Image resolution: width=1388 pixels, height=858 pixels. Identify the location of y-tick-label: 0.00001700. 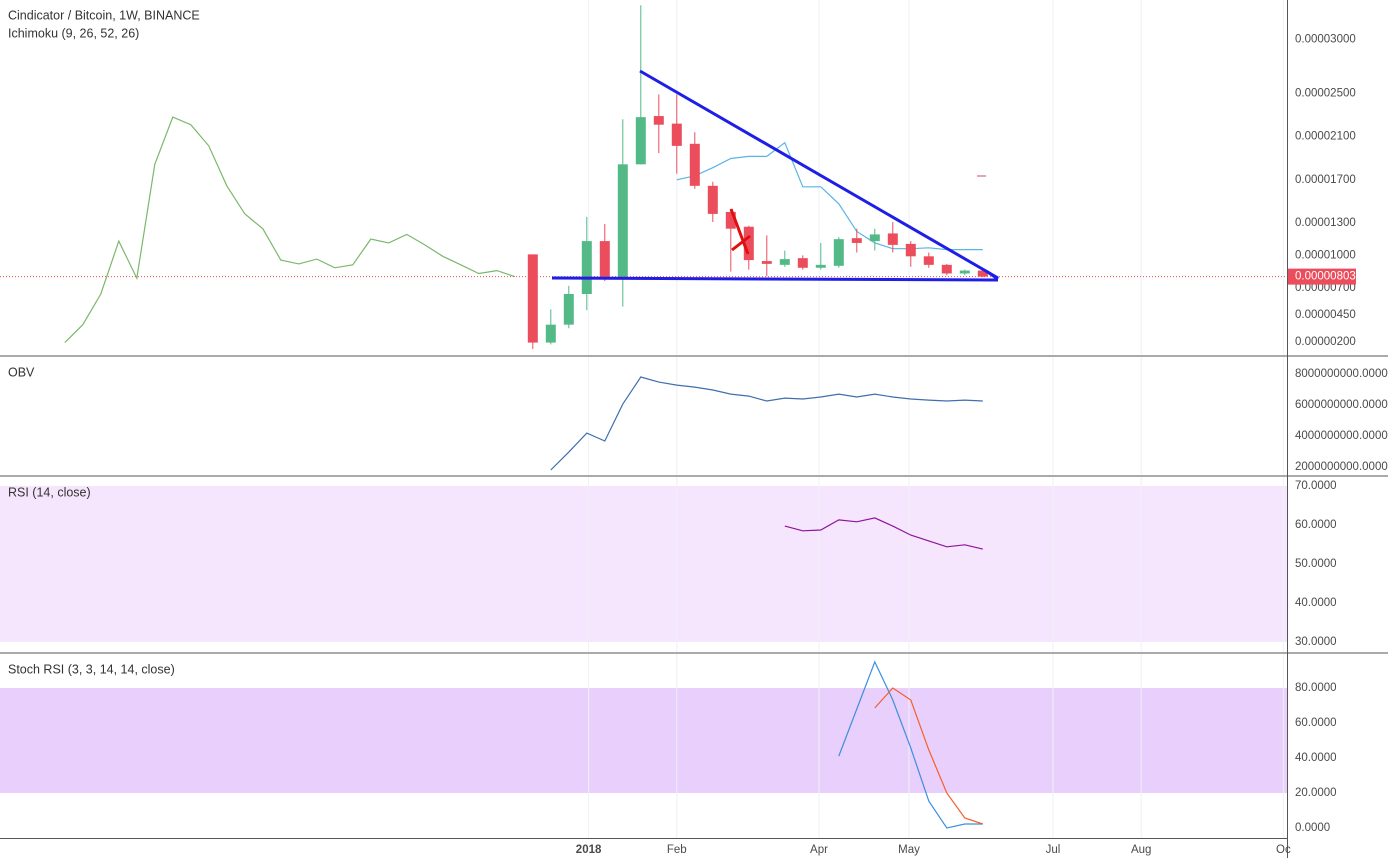
(1325, 180).